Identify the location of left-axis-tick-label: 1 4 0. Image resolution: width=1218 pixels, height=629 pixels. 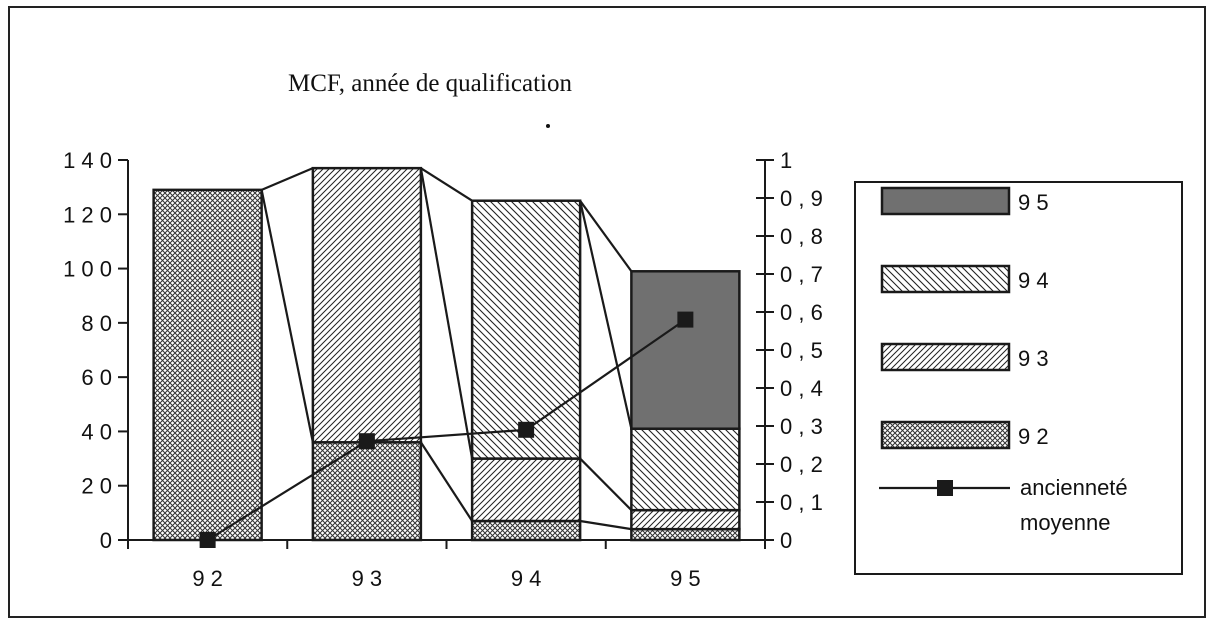
(87, 160).